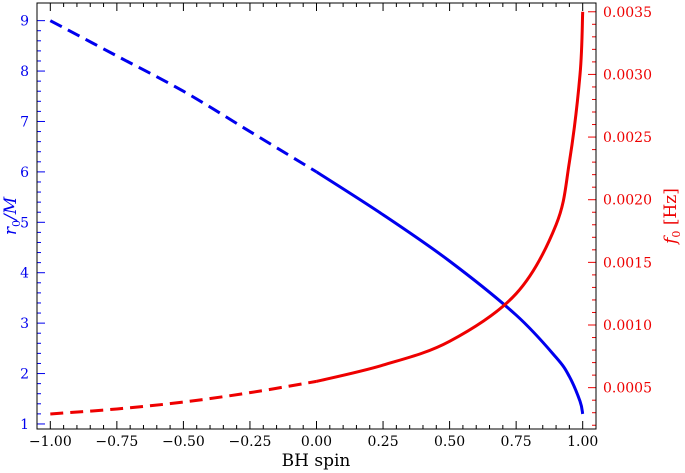 This screenshot has height=473, width=685. What do you see at coordinates (24, 274) in the screenshot?
I see `y-left-tick-label: 4` at bounding box center [24, 274].